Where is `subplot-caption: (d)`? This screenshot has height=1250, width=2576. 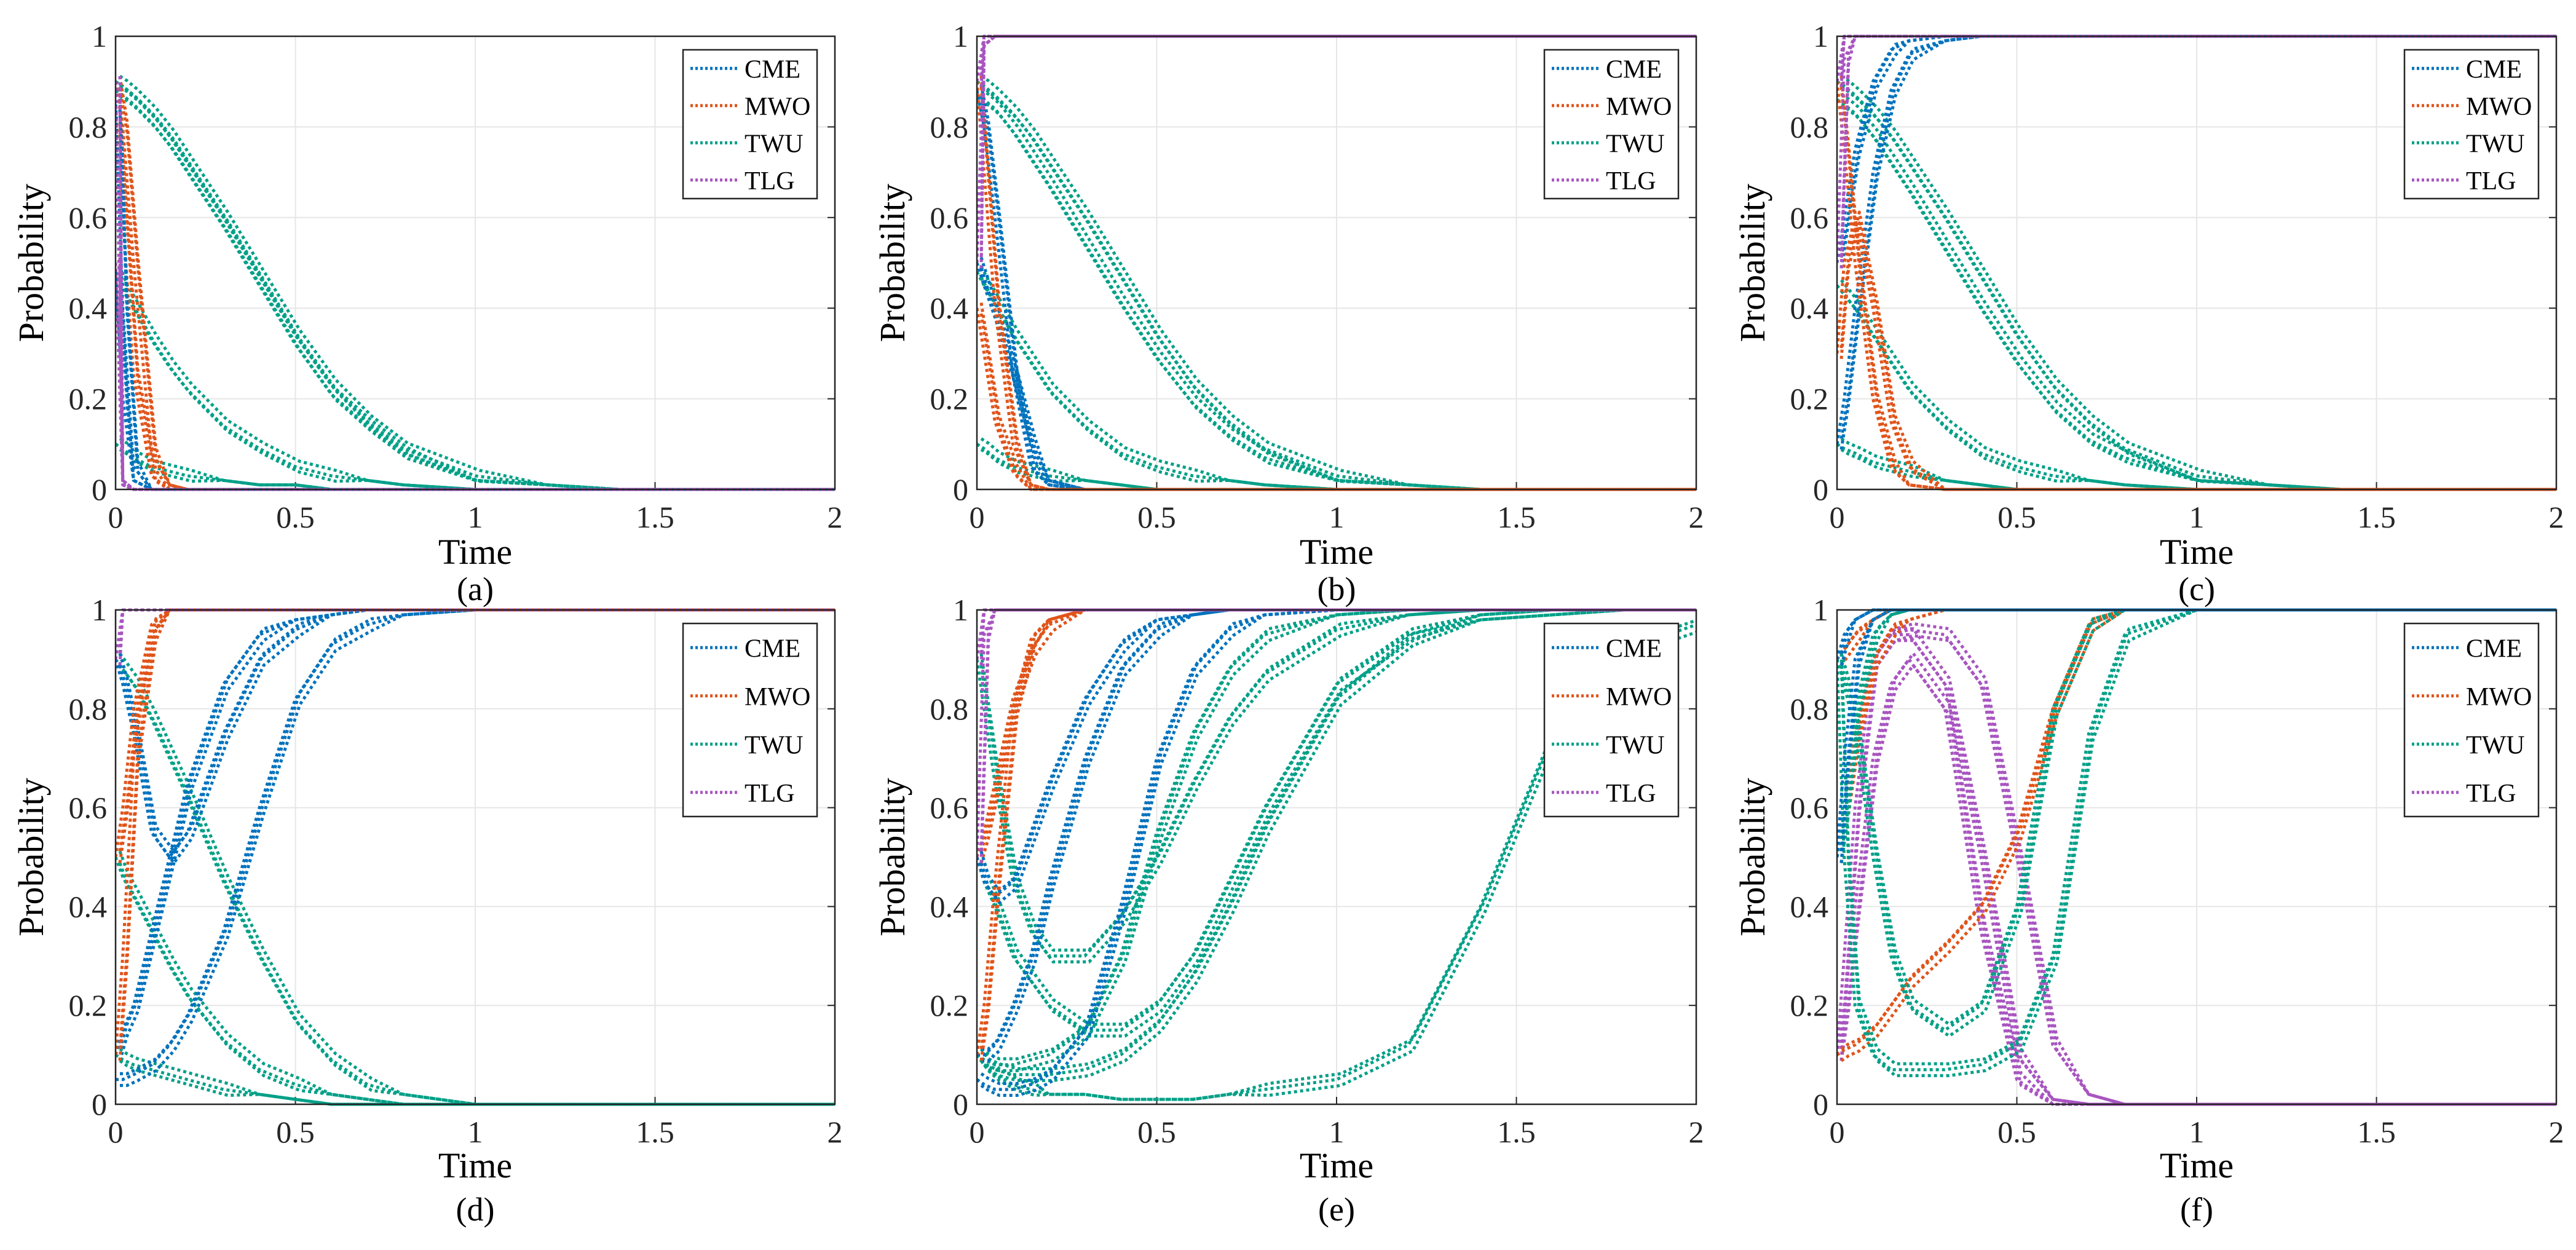 subplot-caption: (d) is located at coordinates (475, 1210).